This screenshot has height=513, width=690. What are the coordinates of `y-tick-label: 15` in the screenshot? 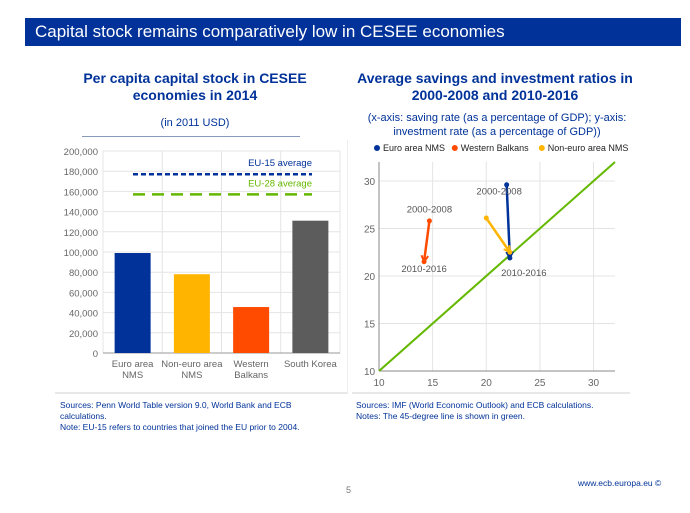 It's located at (370, 325).